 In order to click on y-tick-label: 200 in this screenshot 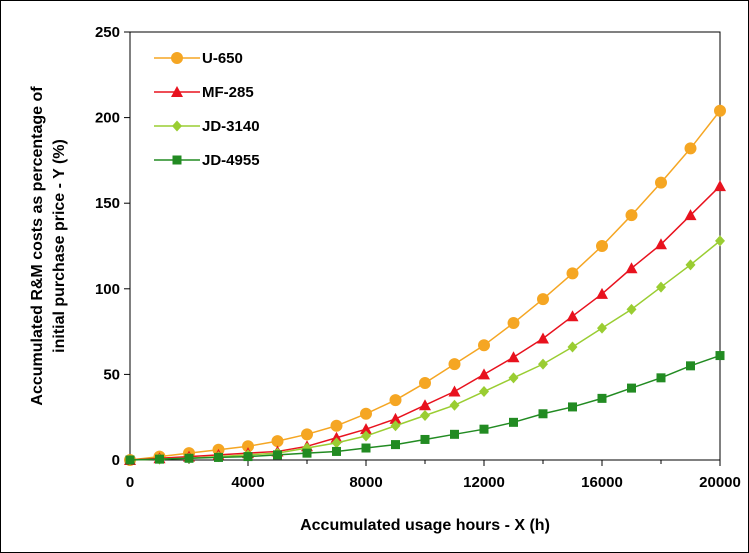, I will do `click(107, 118)`.